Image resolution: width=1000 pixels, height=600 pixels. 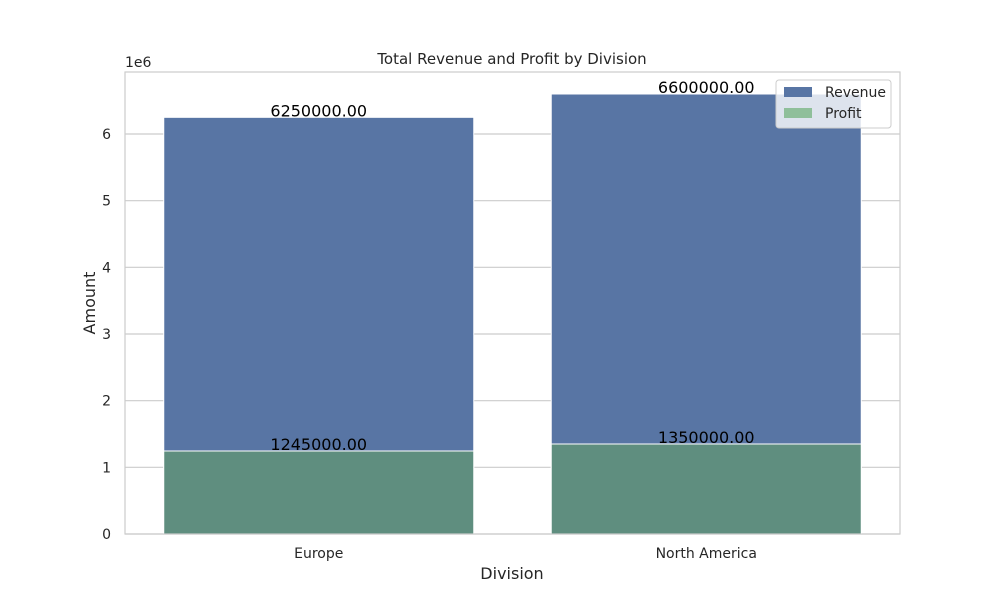 What do you see at coordinates (525, 554) in the screenshot?
I see `x-tick-labels: Europe North America` at bounding box center [525, 554].